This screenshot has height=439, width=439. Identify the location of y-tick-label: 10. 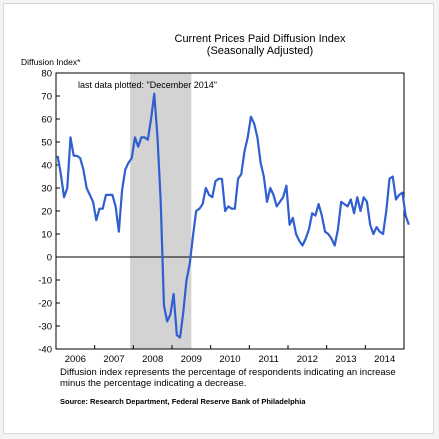
(46, 235).